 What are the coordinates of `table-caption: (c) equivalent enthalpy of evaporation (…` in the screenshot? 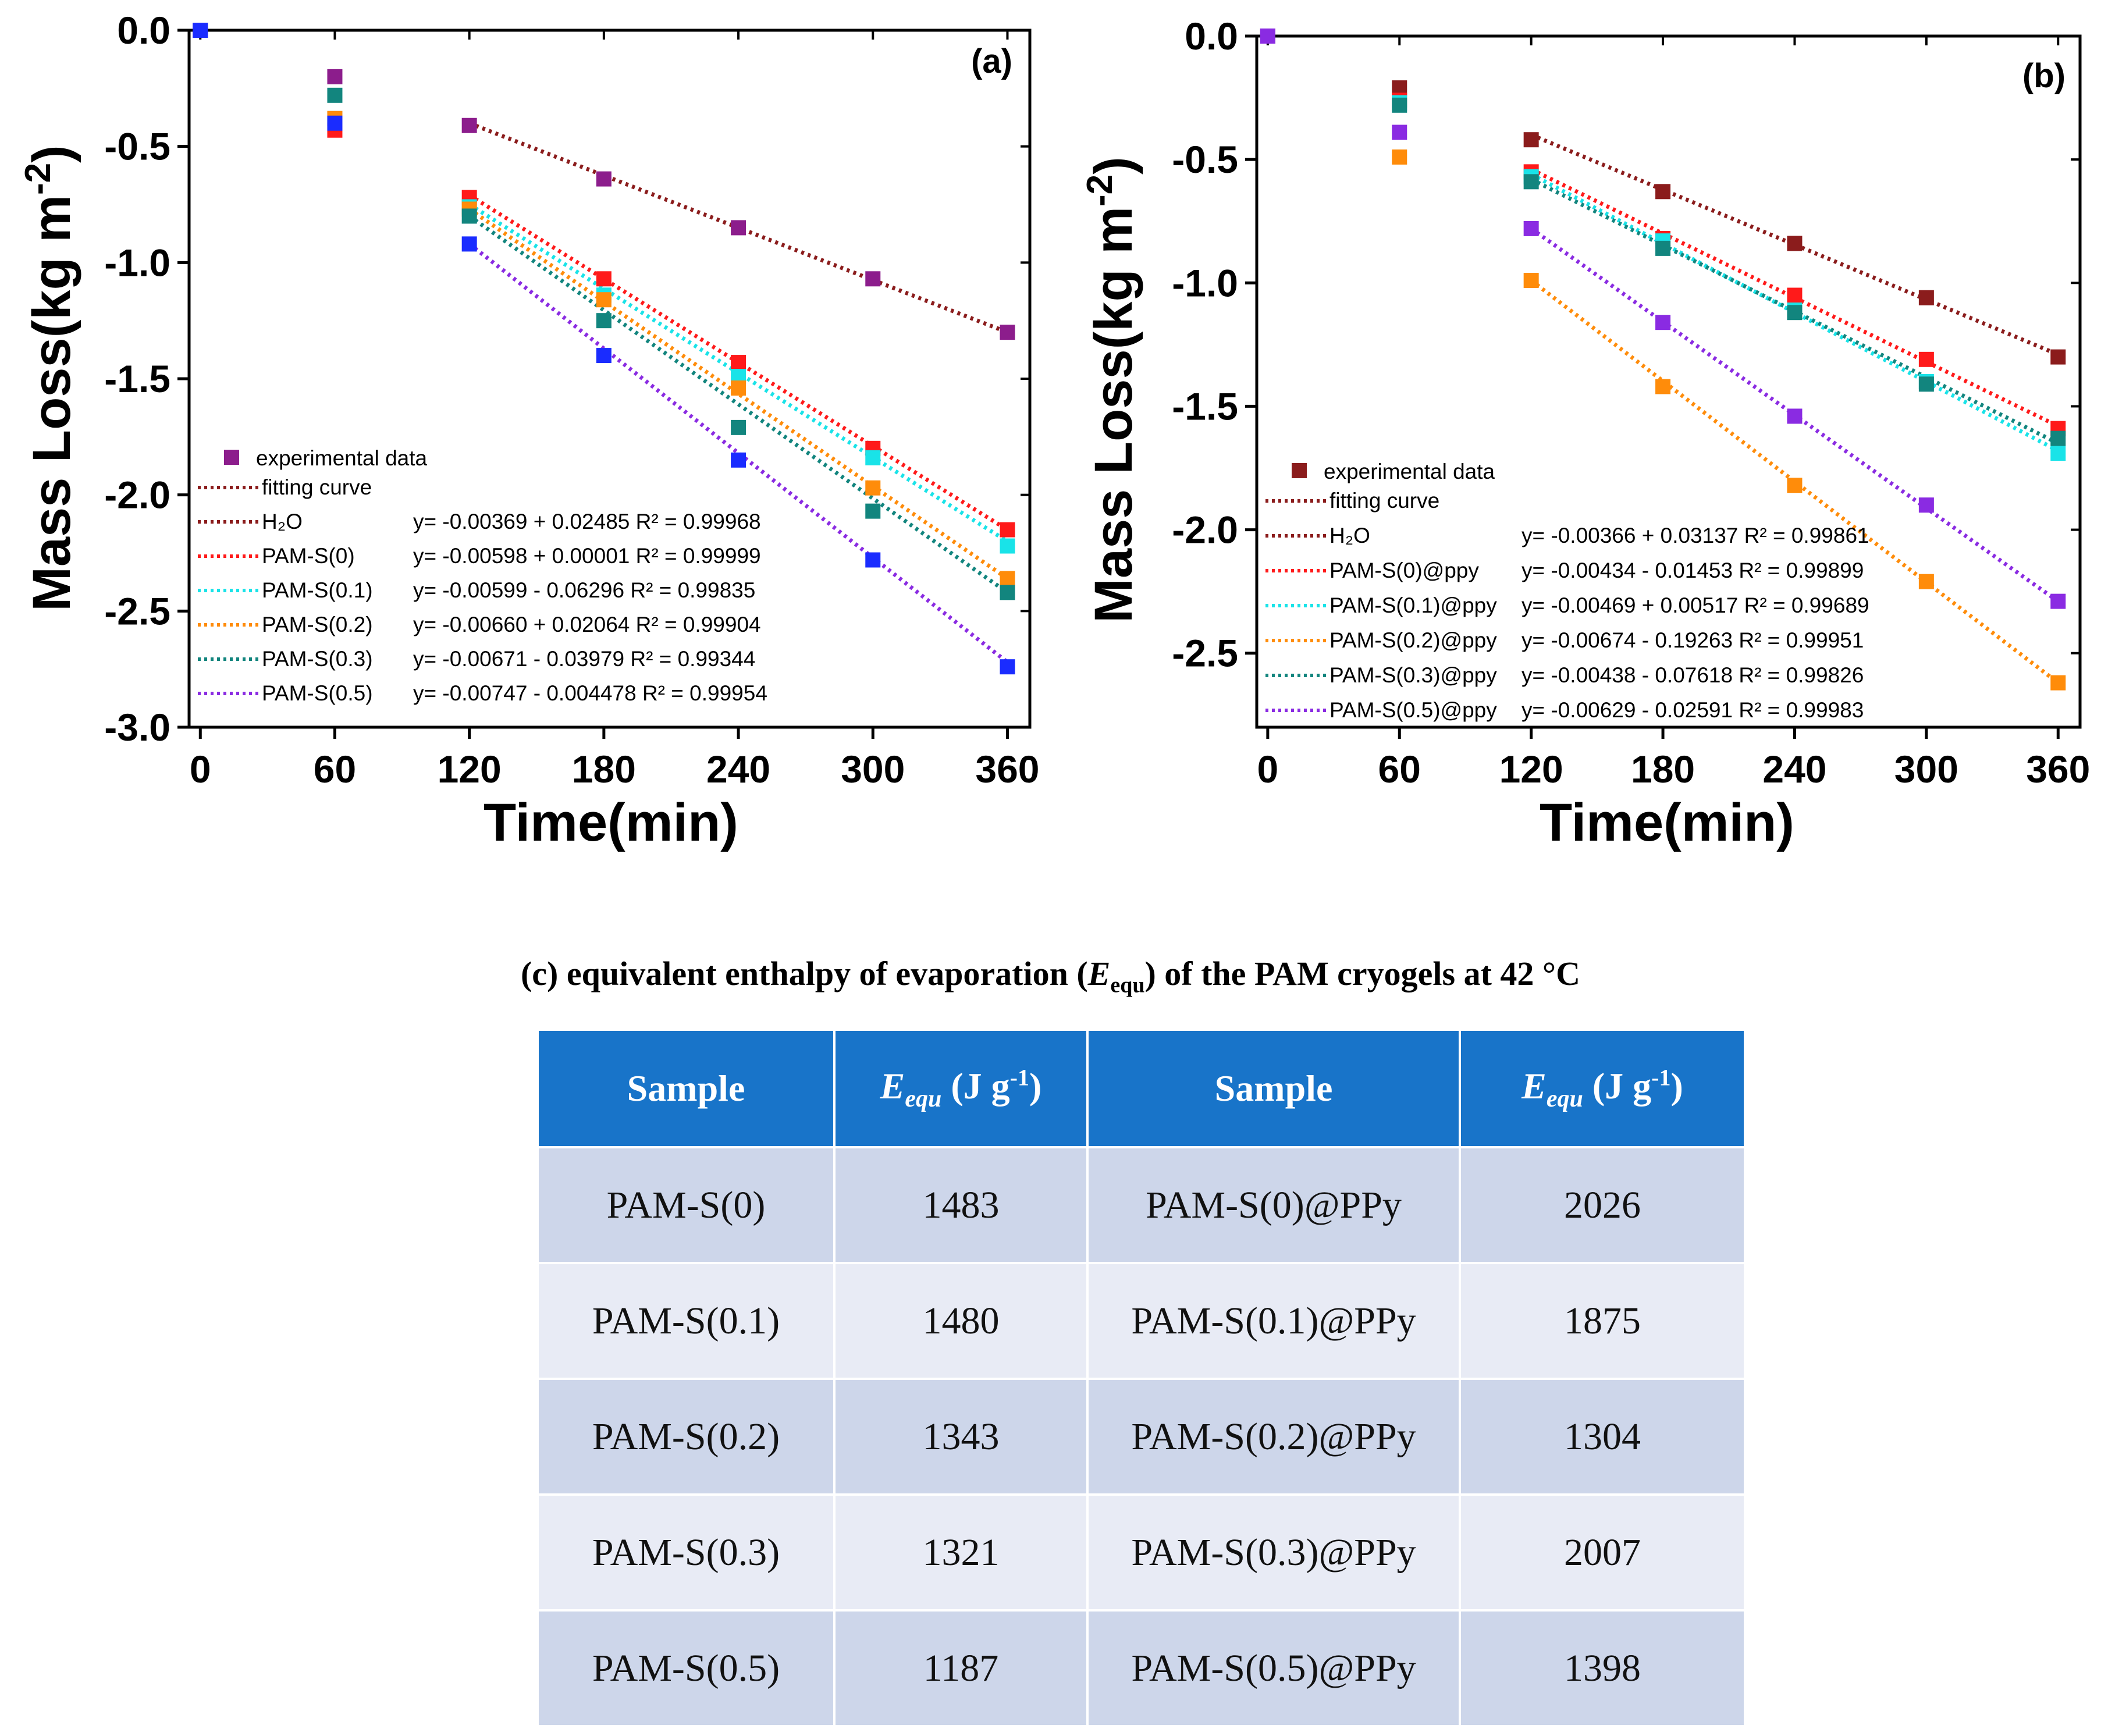 It's located at (1050, 977).